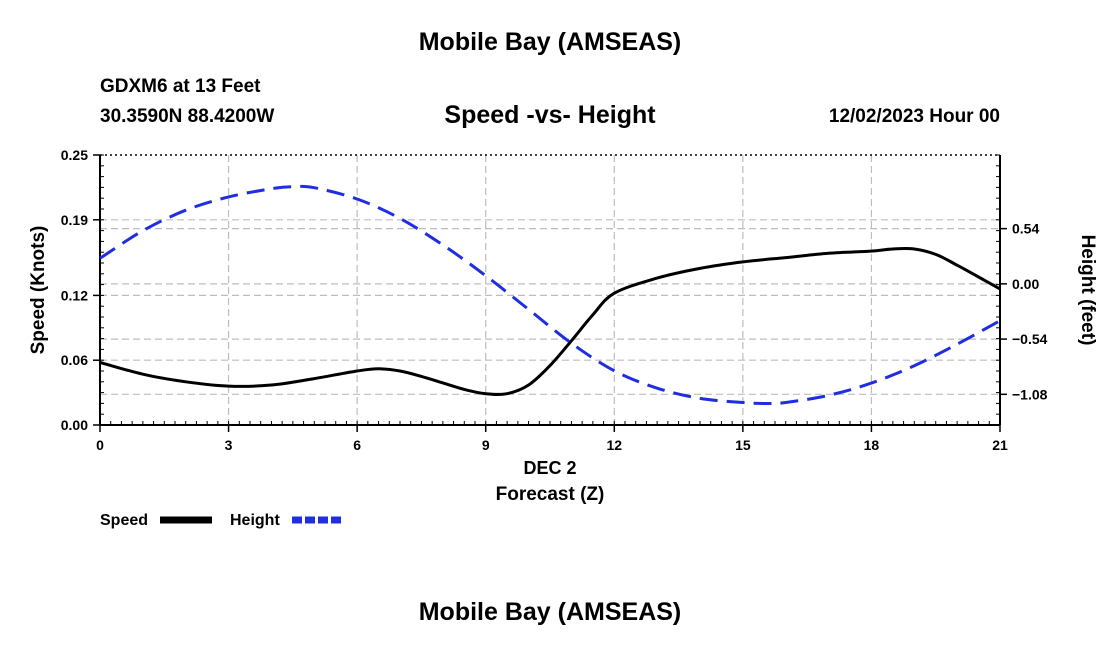 The height and width of the screenshot is (650, 1100). I want to click on x-tick-label: 0, so click(100, 445).